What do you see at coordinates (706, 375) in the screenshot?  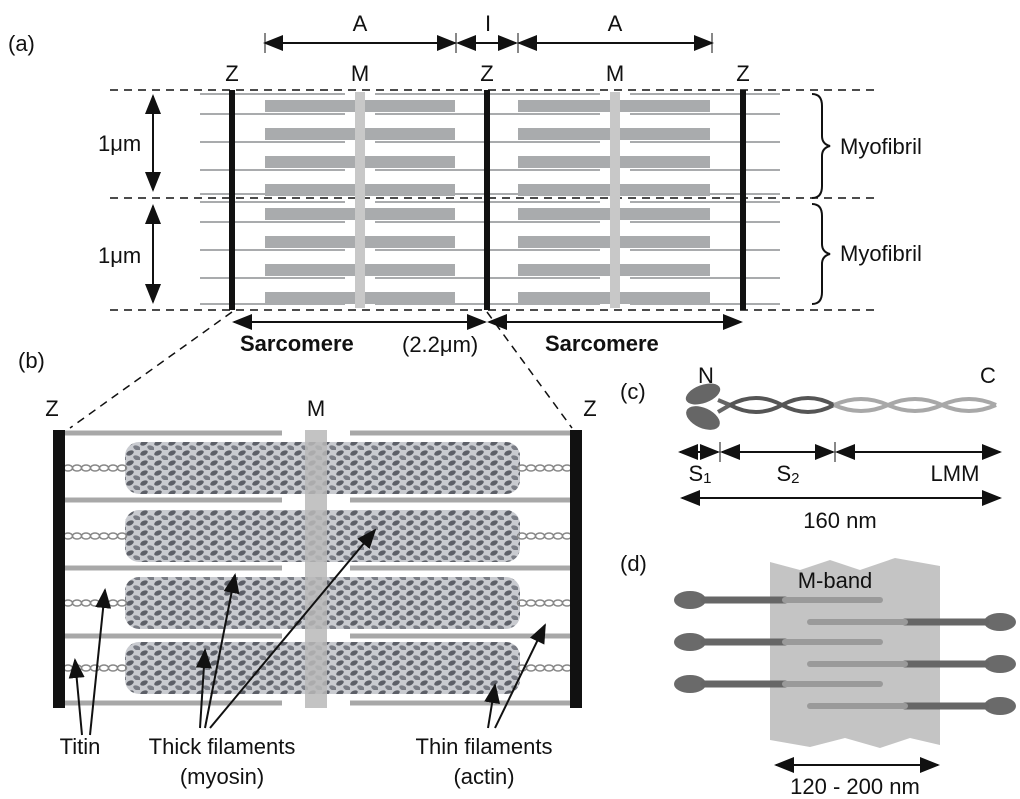 I see `n-label: N` at bounding box center [706, 375].